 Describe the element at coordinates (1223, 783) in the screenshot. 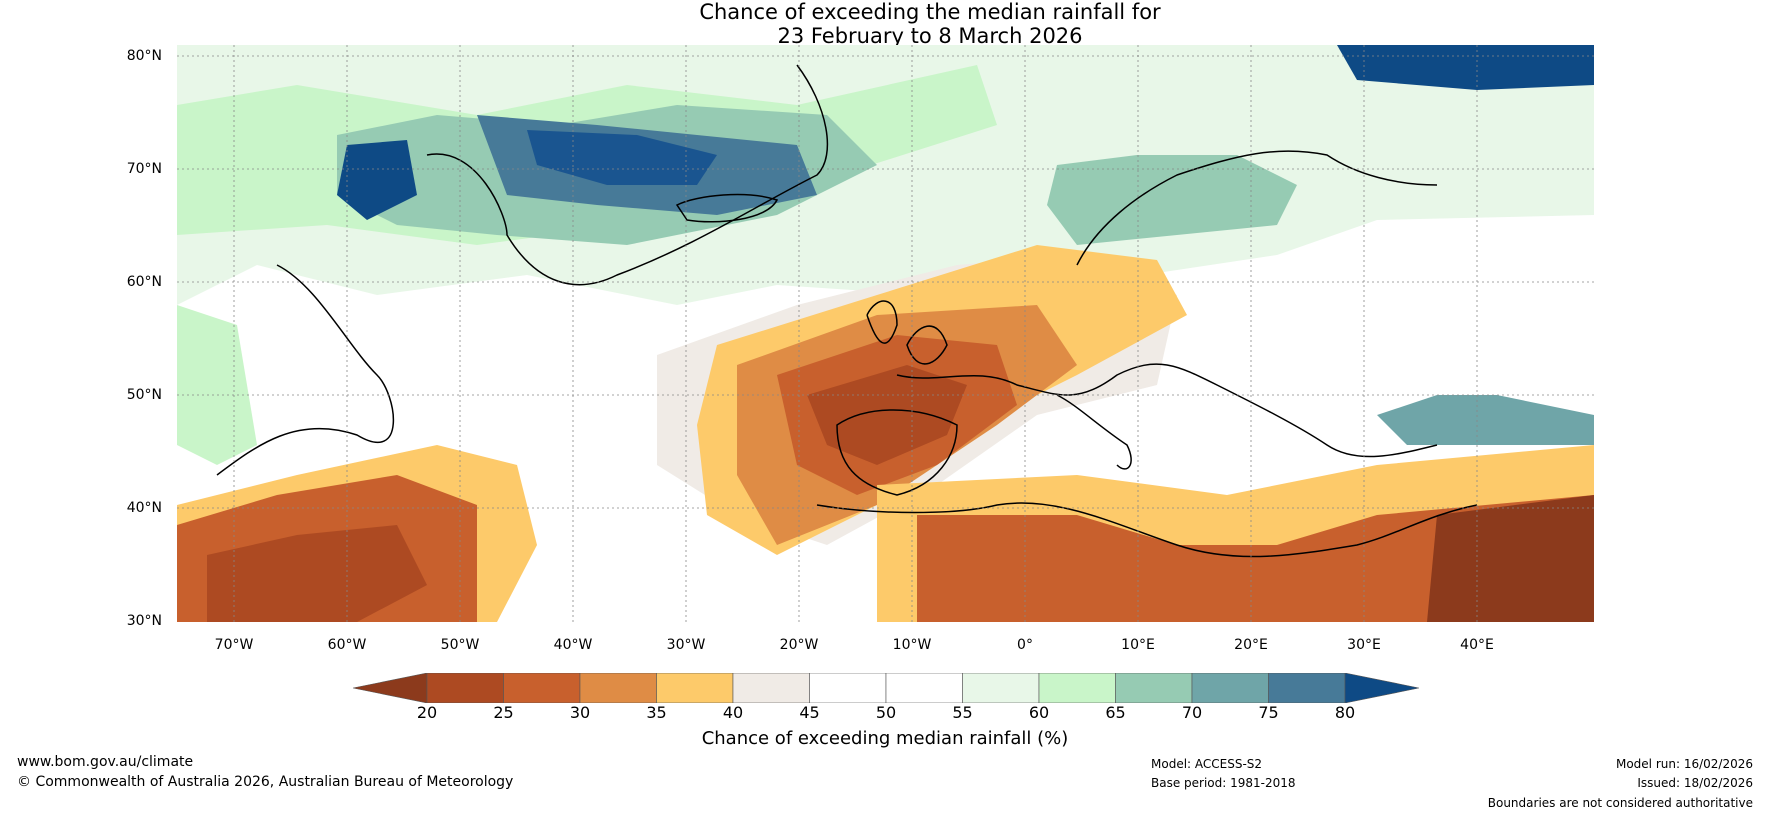

I see `base-period-text: Base period: 1981-2018` at that location.